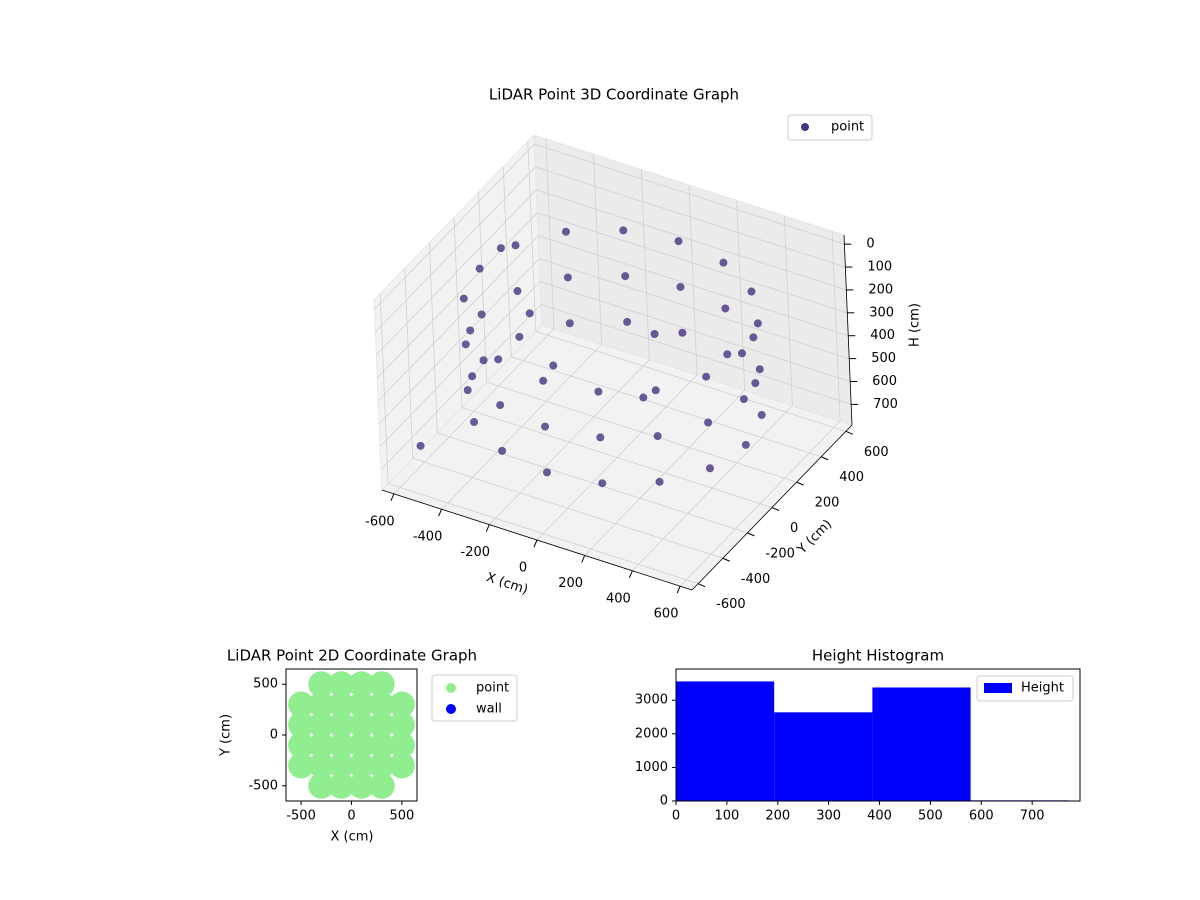 The height and width of the screenshot is (900, 1200). What do you see at coordinates (915, 325) in the screenshot?
I see `z-axis-label: H (cm)` at bounding box center [915, 325].